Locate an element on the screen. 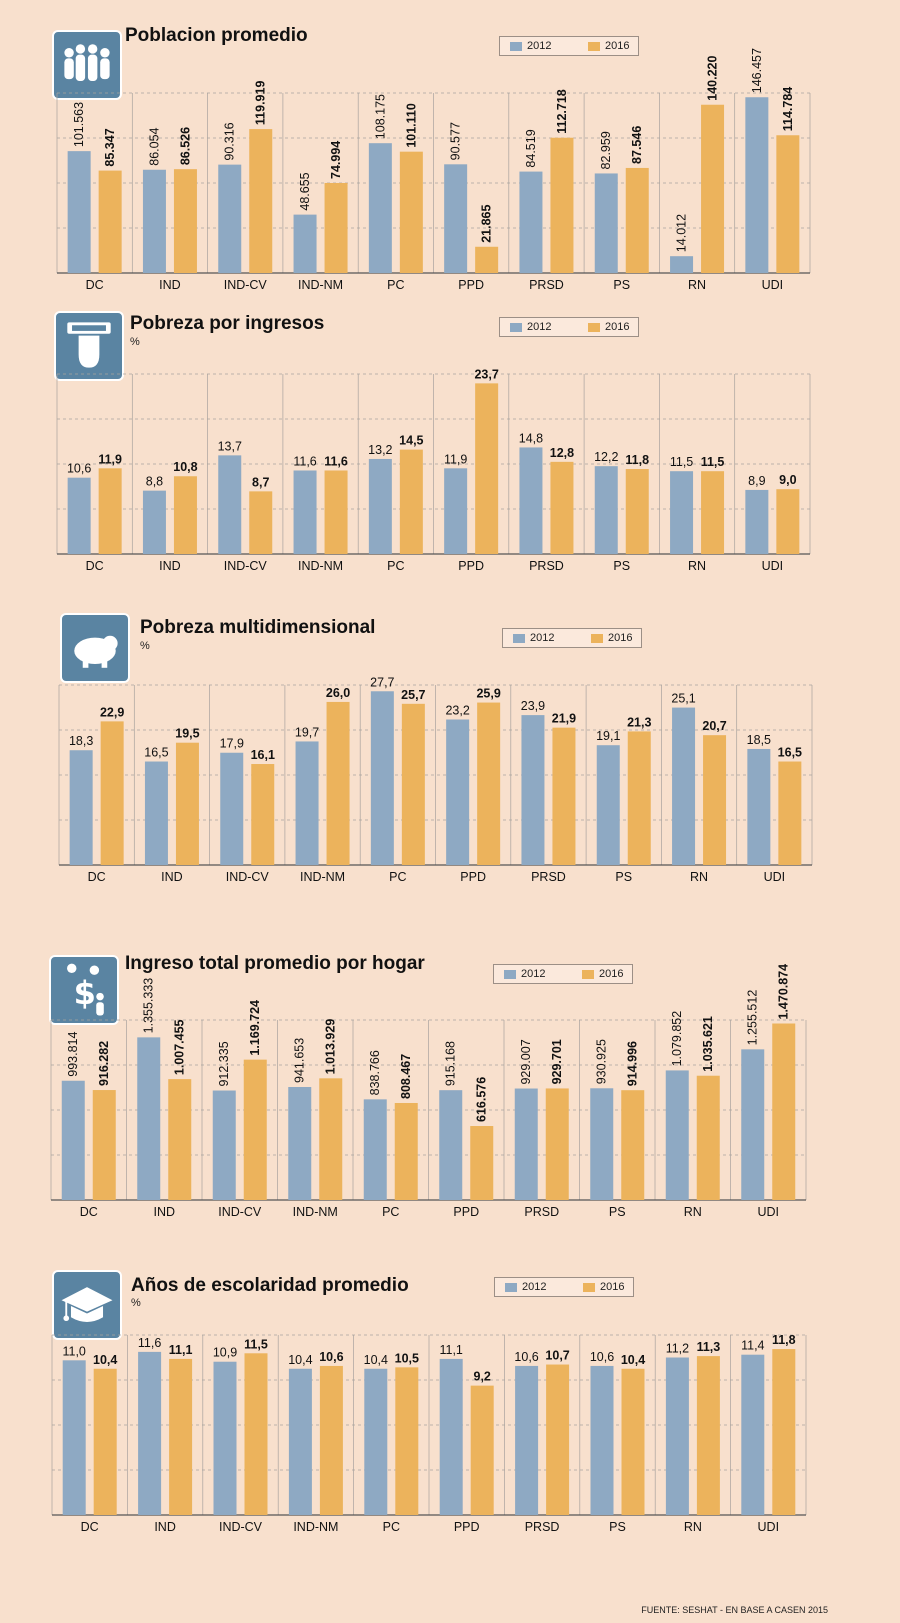 This screenshot has width=900, height=1623. bar-2012-rn is located at coordinates (677, 1135).